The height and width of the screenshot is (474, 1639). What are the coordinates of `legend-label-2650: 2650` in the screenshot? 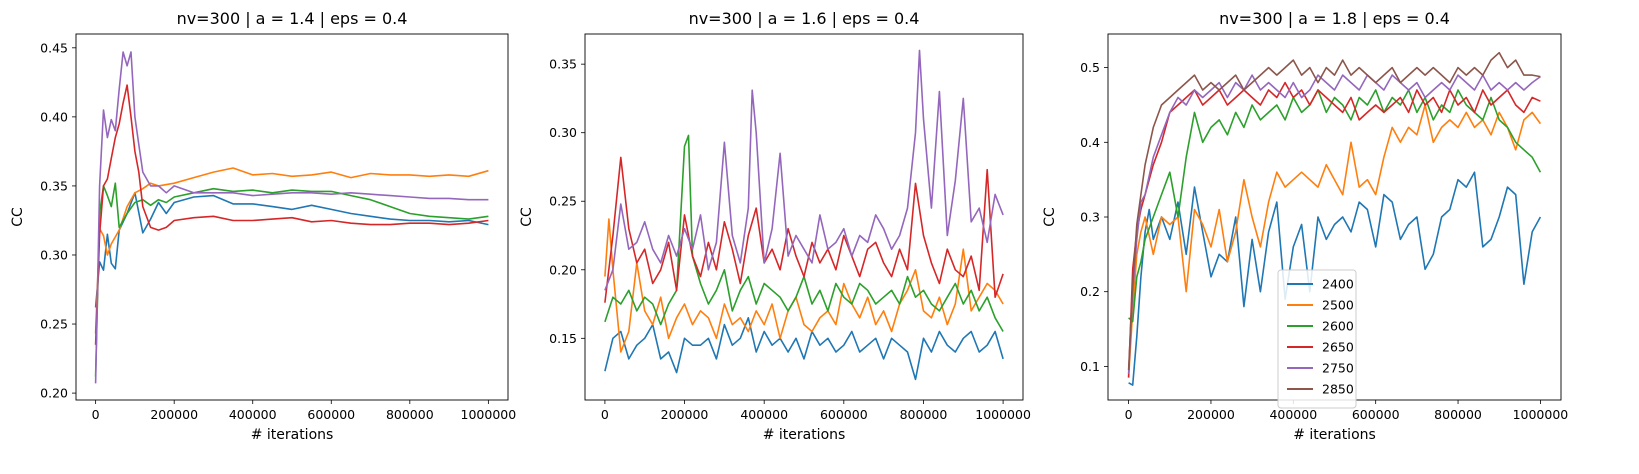 It's located at (1338, 347).